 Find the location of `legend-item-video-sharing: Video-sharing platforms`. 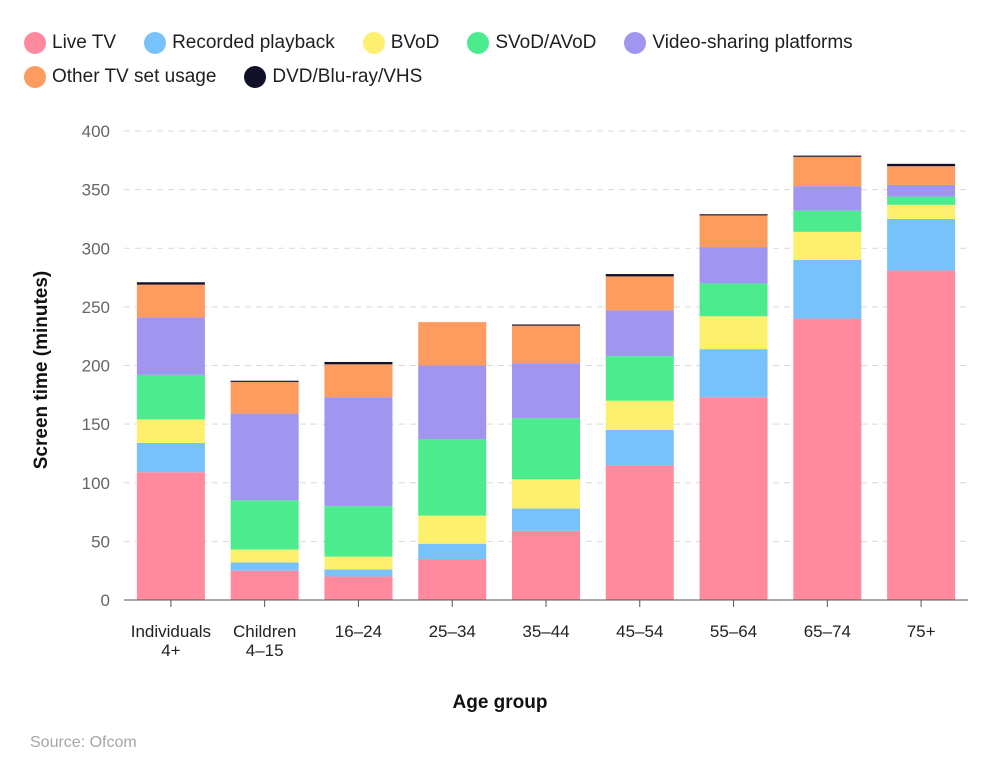

legend-item-video-sharing: Video-sharing platforms is located at coordinates (738, 43).